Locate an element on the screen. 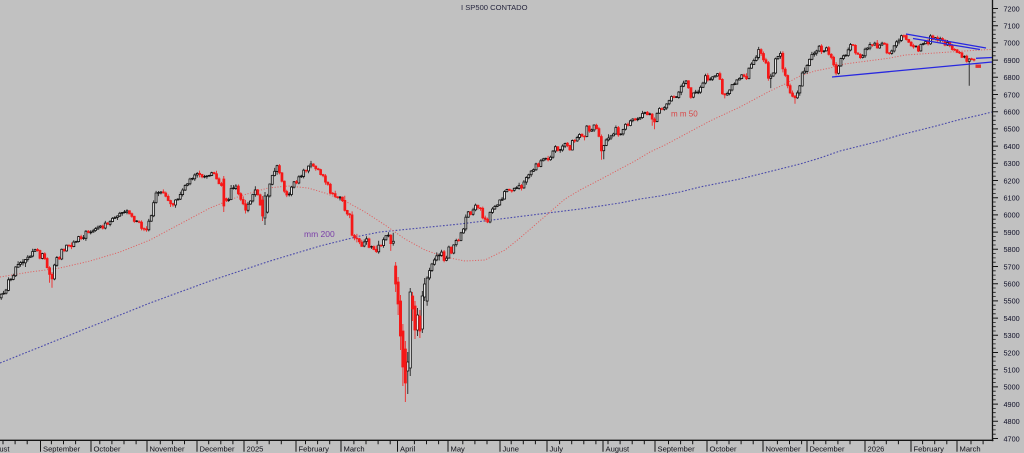  svg-text: 7200 is located at coordinates (1012, 8).